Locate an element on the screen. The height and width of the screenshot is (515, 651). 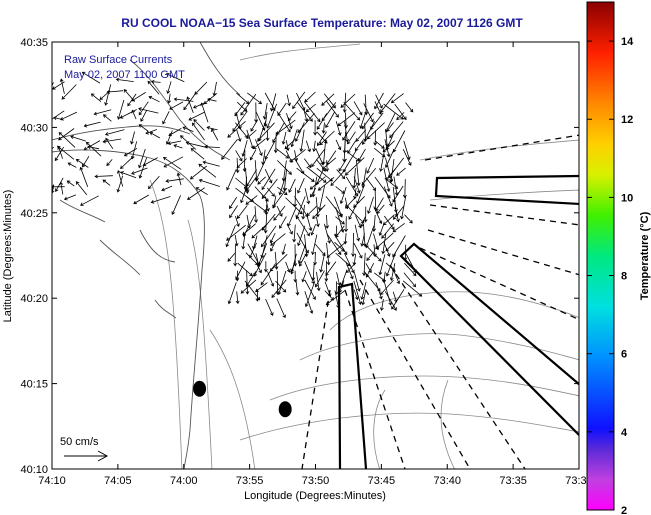
x-tick-label: 74:00 is located at coordinates (184, 481).